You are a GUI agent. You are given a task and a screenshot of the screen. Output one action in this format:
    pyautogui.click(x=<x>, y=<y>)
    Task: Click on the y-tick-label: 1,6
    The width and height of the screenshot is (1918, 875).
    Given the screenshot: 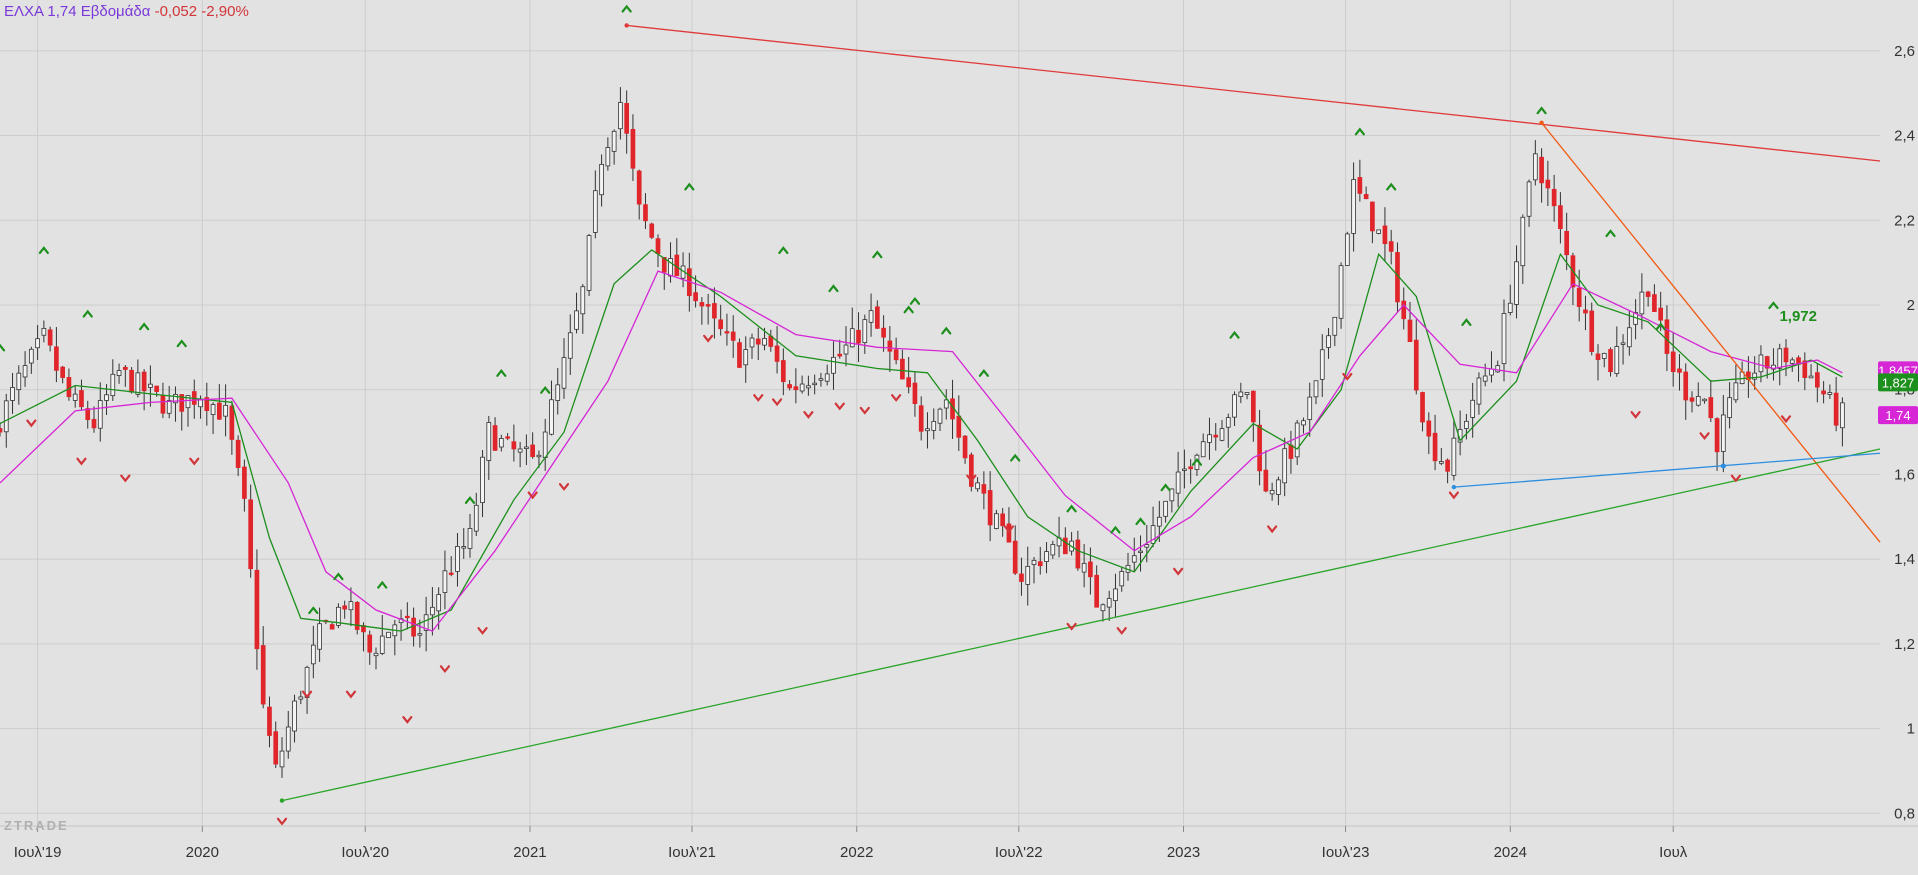 What is the action you would take?
    pyautogui.click(x=1904, y=474)
    